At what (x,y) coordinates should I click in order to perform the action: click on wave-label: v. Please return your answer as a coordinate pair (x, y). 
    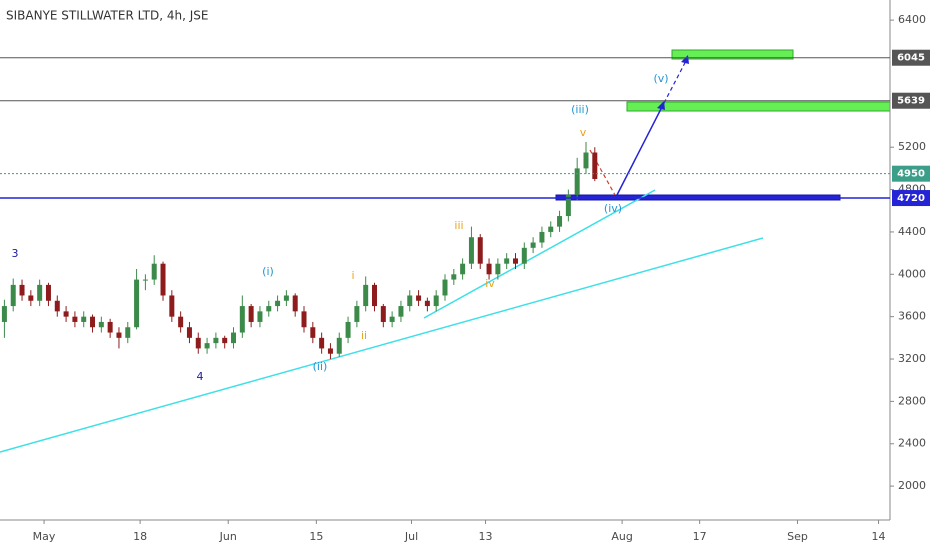
    Looking at the image, I should click on (583, 132).